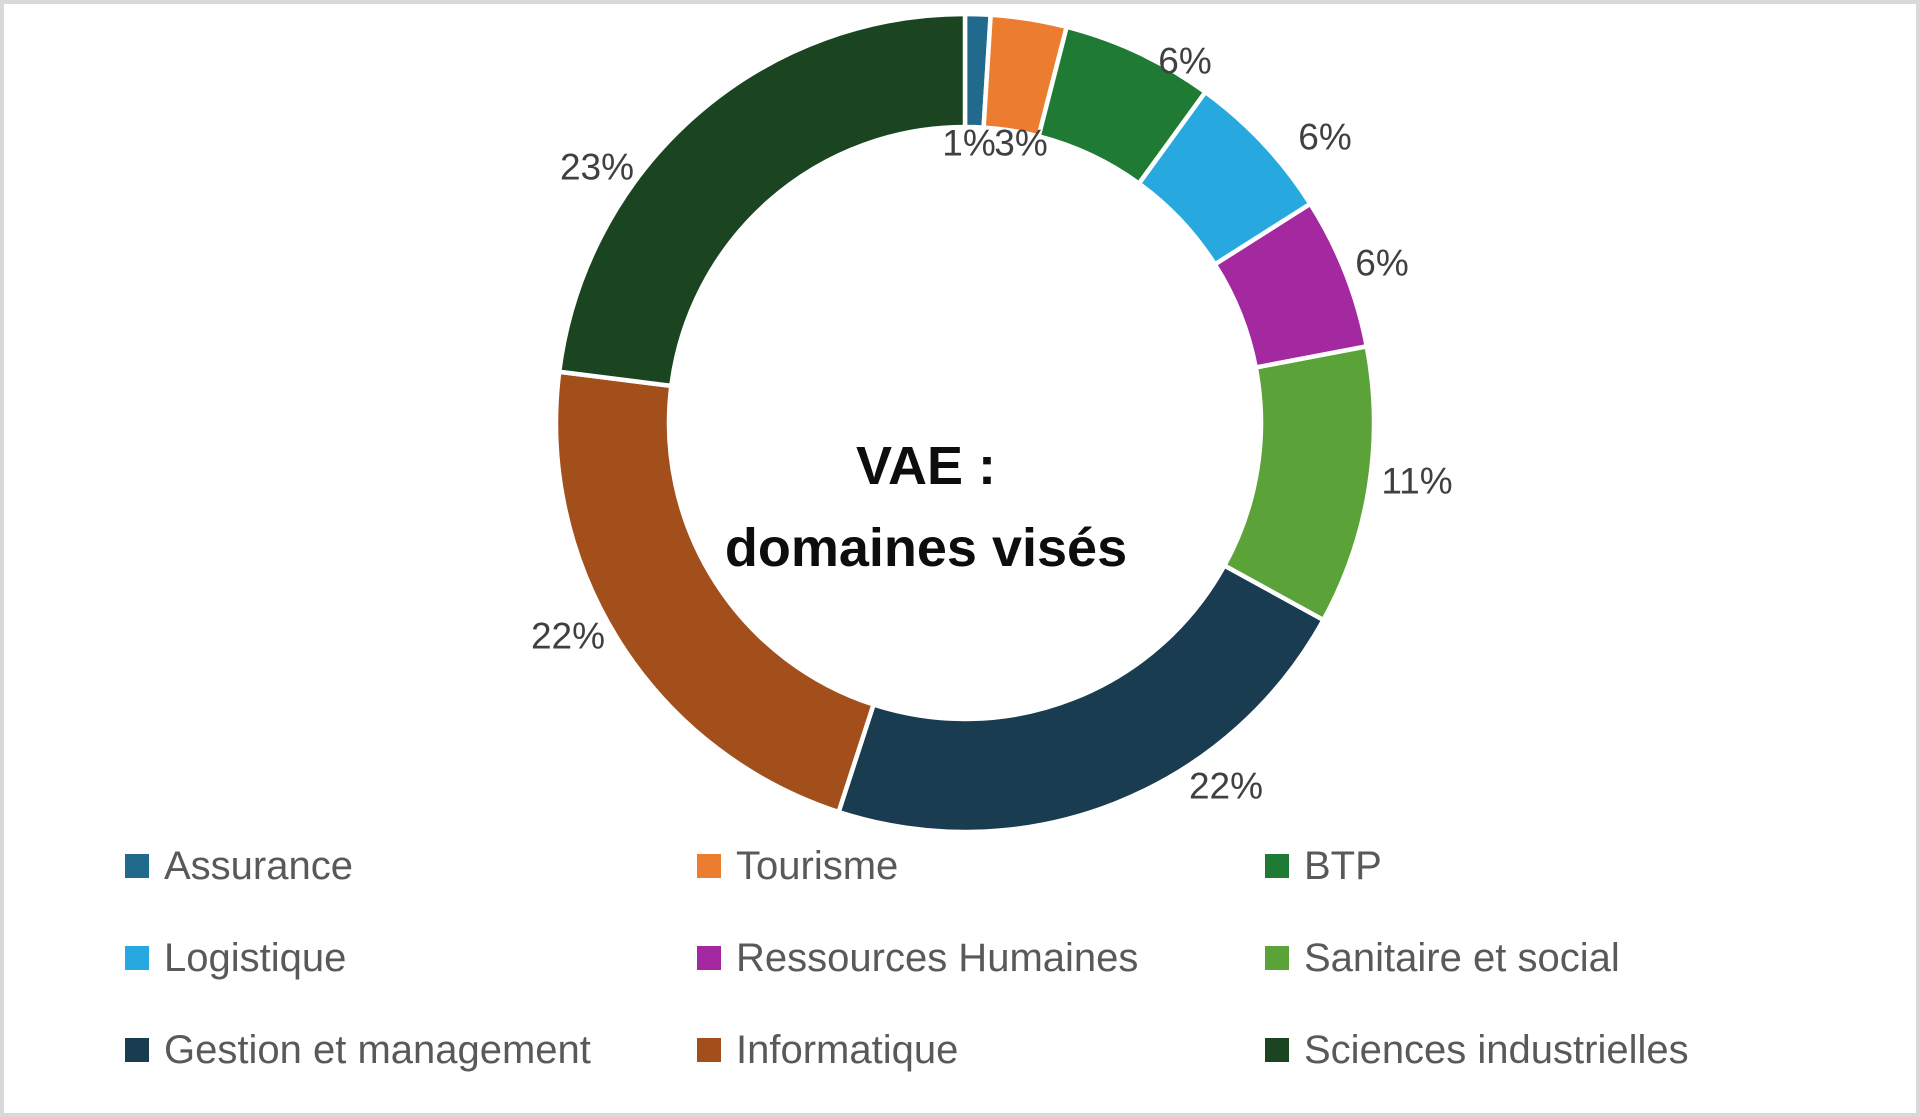 The height and width of the screenshot is (1117, 1920). What do you see at coordinates (137, 958) in the screenshot?
I see `legend-swatch-logistique` at bounding box center [137, 958].